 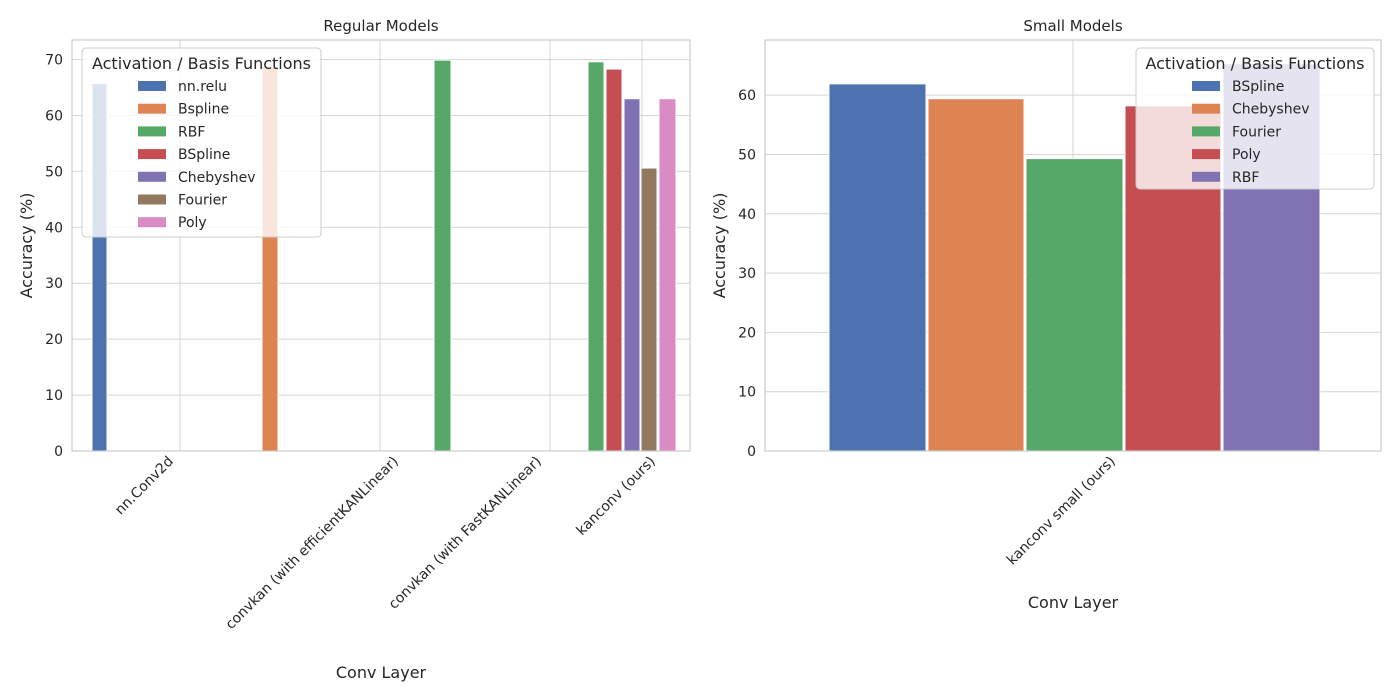 What do you see at coordinates (1061, 511) in the screenshot?
I see `x-tick-label: kanconv small (ours)` at bounding box center [1061, 511].